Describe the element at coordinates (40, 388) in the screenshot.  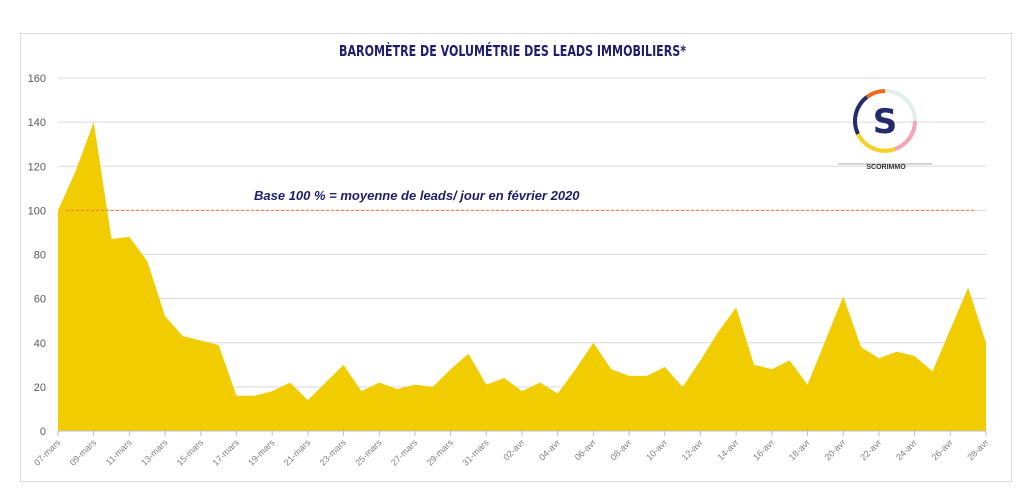
I see `y-tick-label: 20` at that location.